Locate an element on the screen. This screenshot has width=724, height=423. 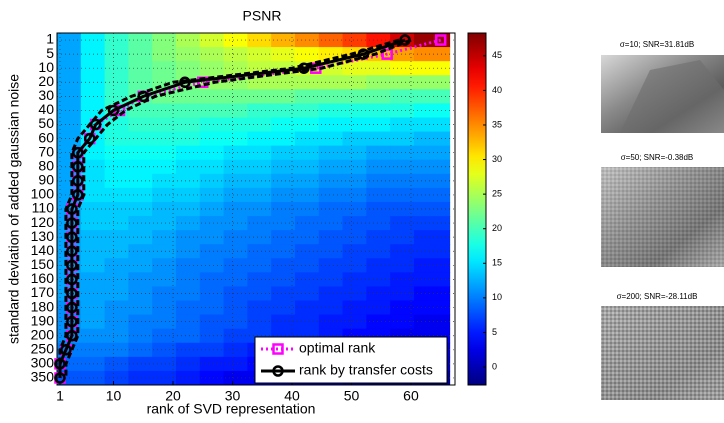
y-tick-label: 140 is located at coordinates (43, 250).